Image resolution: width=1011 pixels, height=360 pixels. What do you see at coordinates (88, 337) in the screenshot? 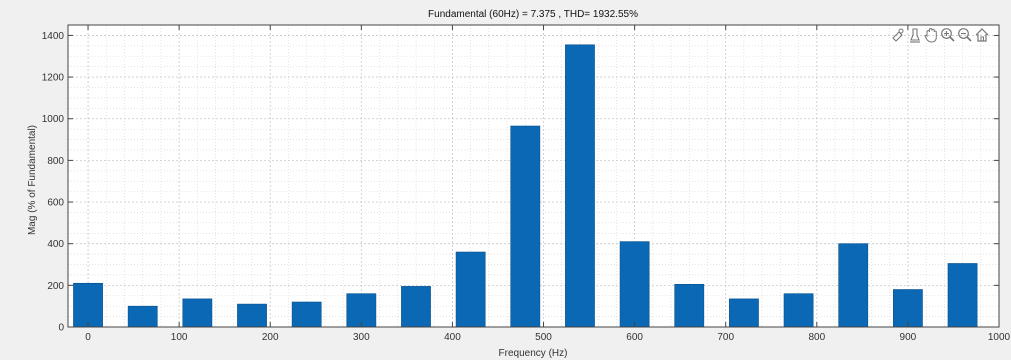
I see `x-tick-label: 0` at bounding box center [88, 337].